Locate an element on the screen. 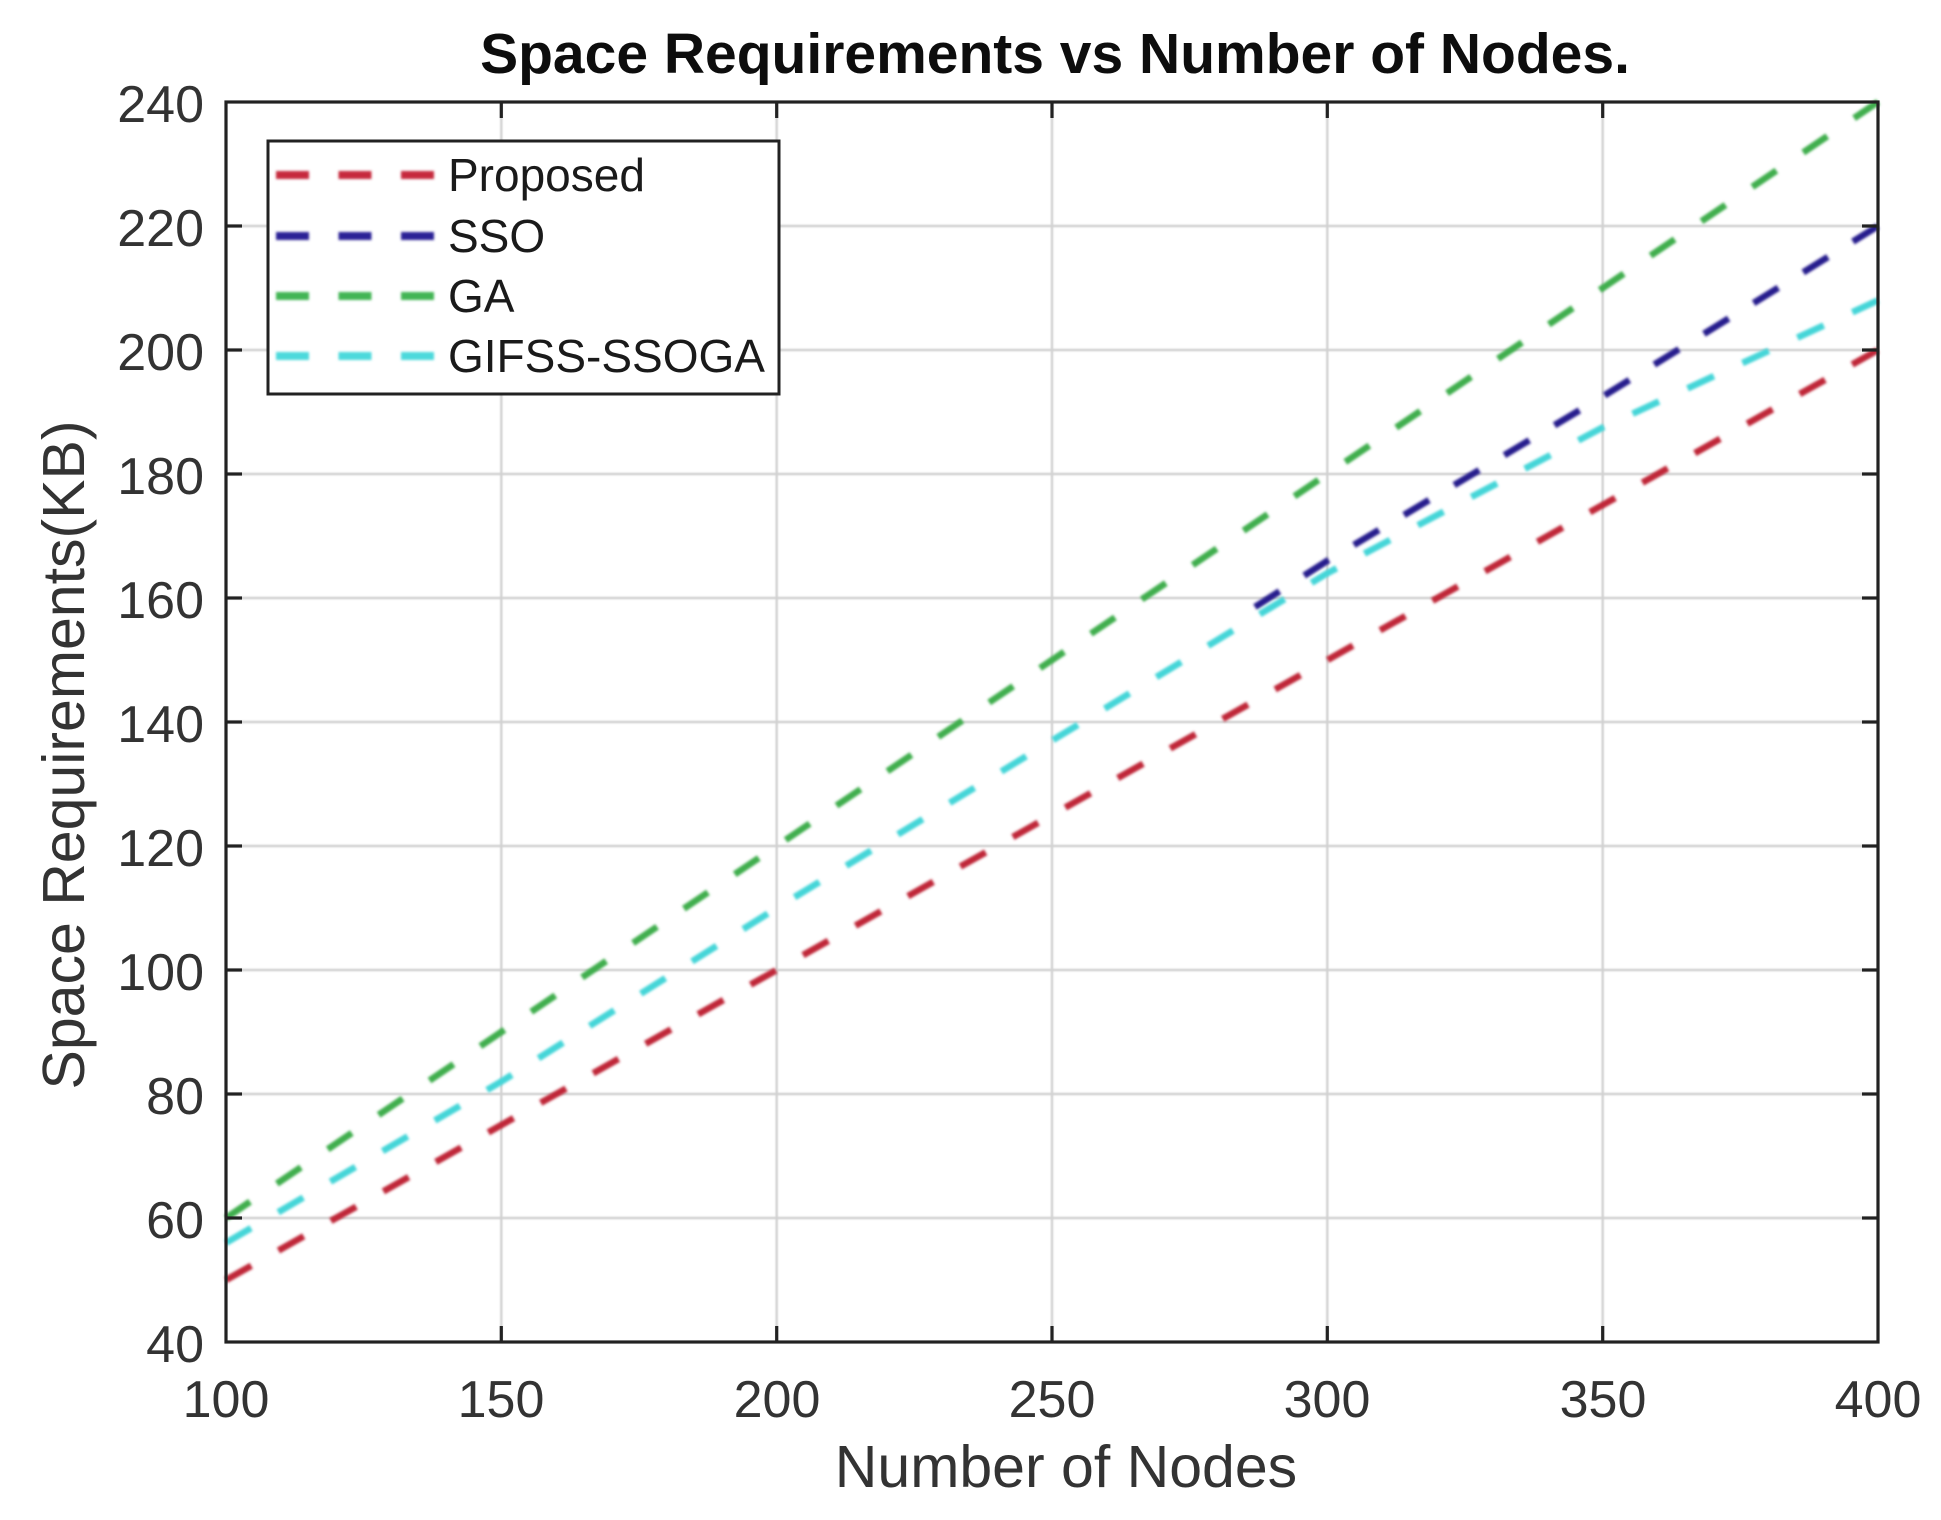 The height and width of the screenshot is (1520, 1941). svg-text:Space Requirements vs Number o: Space Requirements vs Number of Nodes. is located at coordinates (1055, 54).